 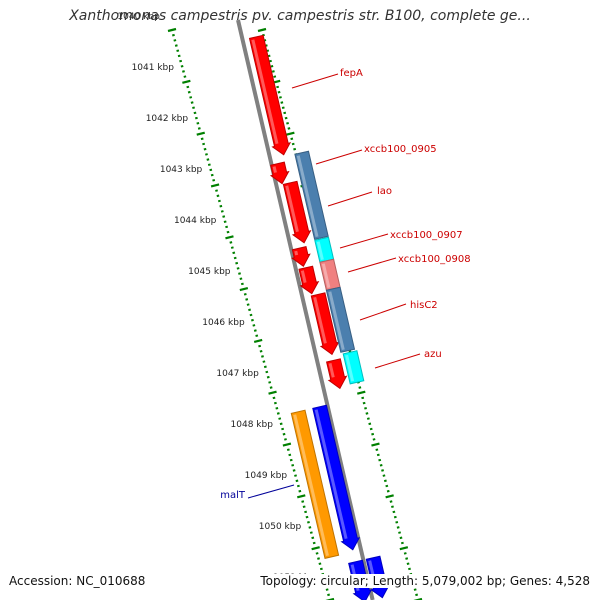 I want to click on ruler-label: 1043 kbp, so click(x=181, y=170).